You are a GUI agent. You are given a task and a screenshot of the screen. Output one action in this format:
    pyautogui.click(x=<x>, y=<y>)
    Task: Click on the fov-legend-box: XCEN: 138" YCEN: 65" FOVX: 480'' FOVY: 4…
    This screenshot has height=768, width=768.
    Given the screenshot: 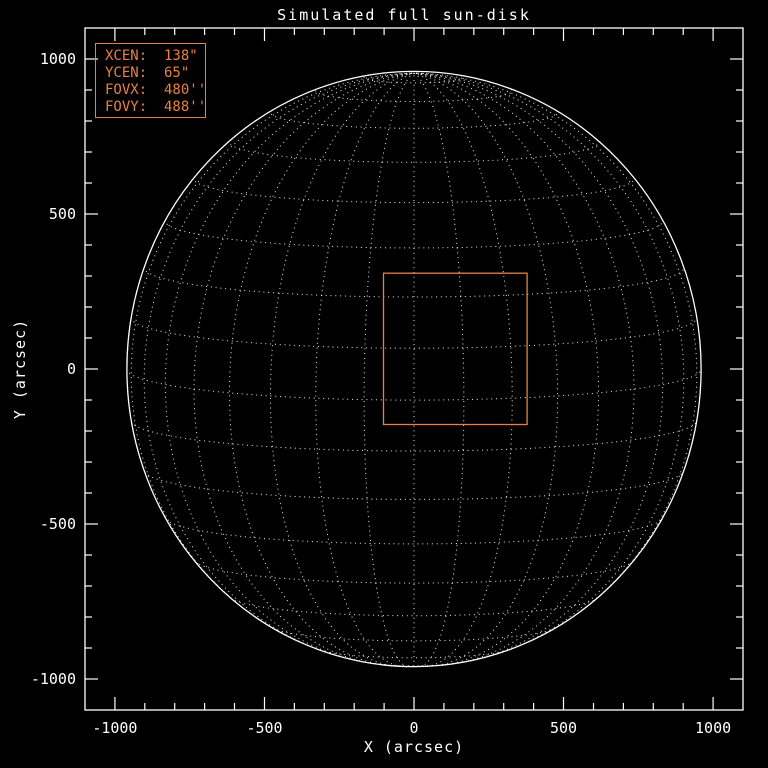 What is the action you would take?
    pyautogui.click(x=150, y=80)
    